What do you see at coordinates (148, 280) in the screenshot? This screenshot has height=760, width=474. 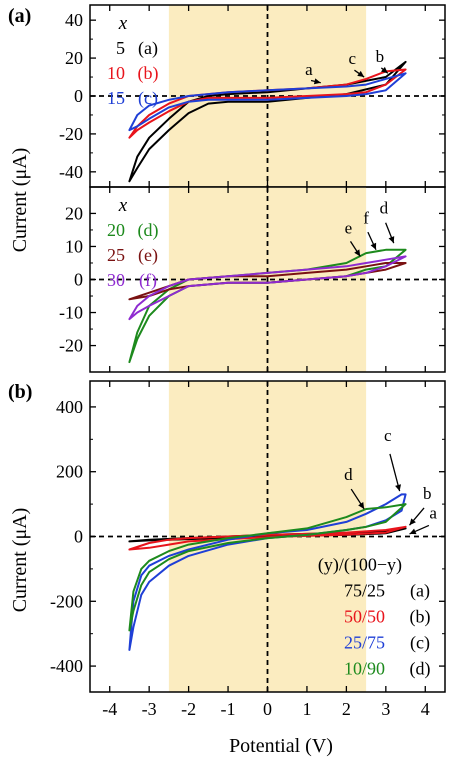 I see `legend-entry-tag: (f)` at bounding box center [148, 280].